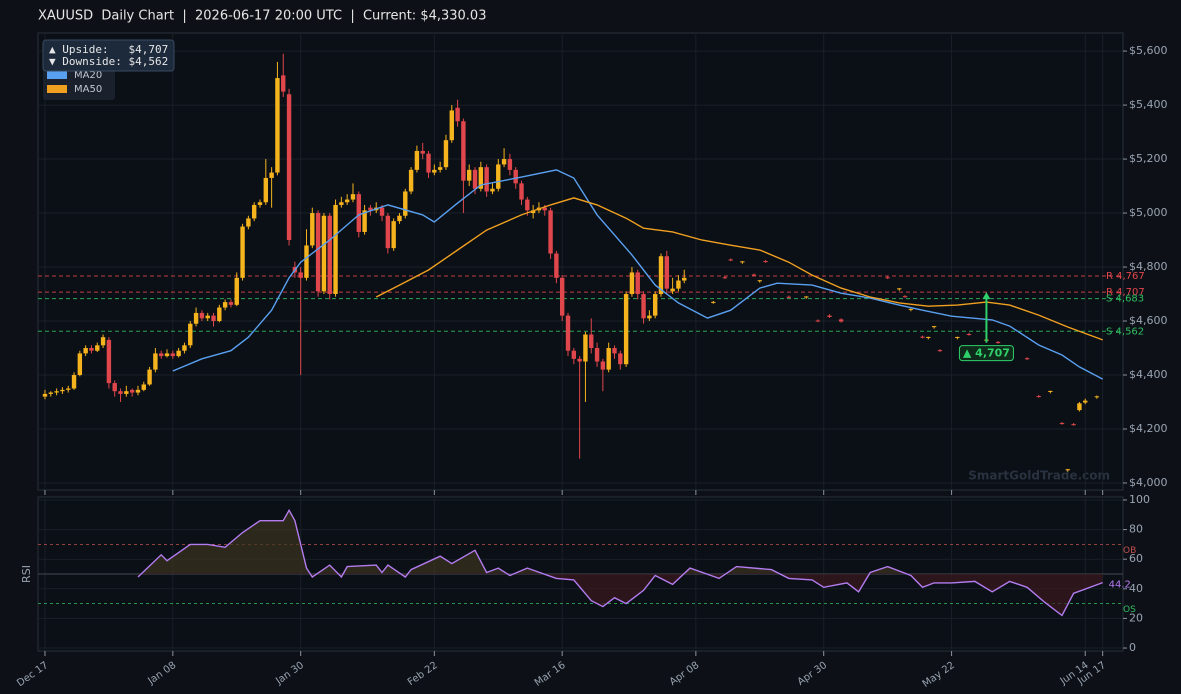 The image size is (1181, 694). I want to click on legend-label: MA50, so click(88, 89).